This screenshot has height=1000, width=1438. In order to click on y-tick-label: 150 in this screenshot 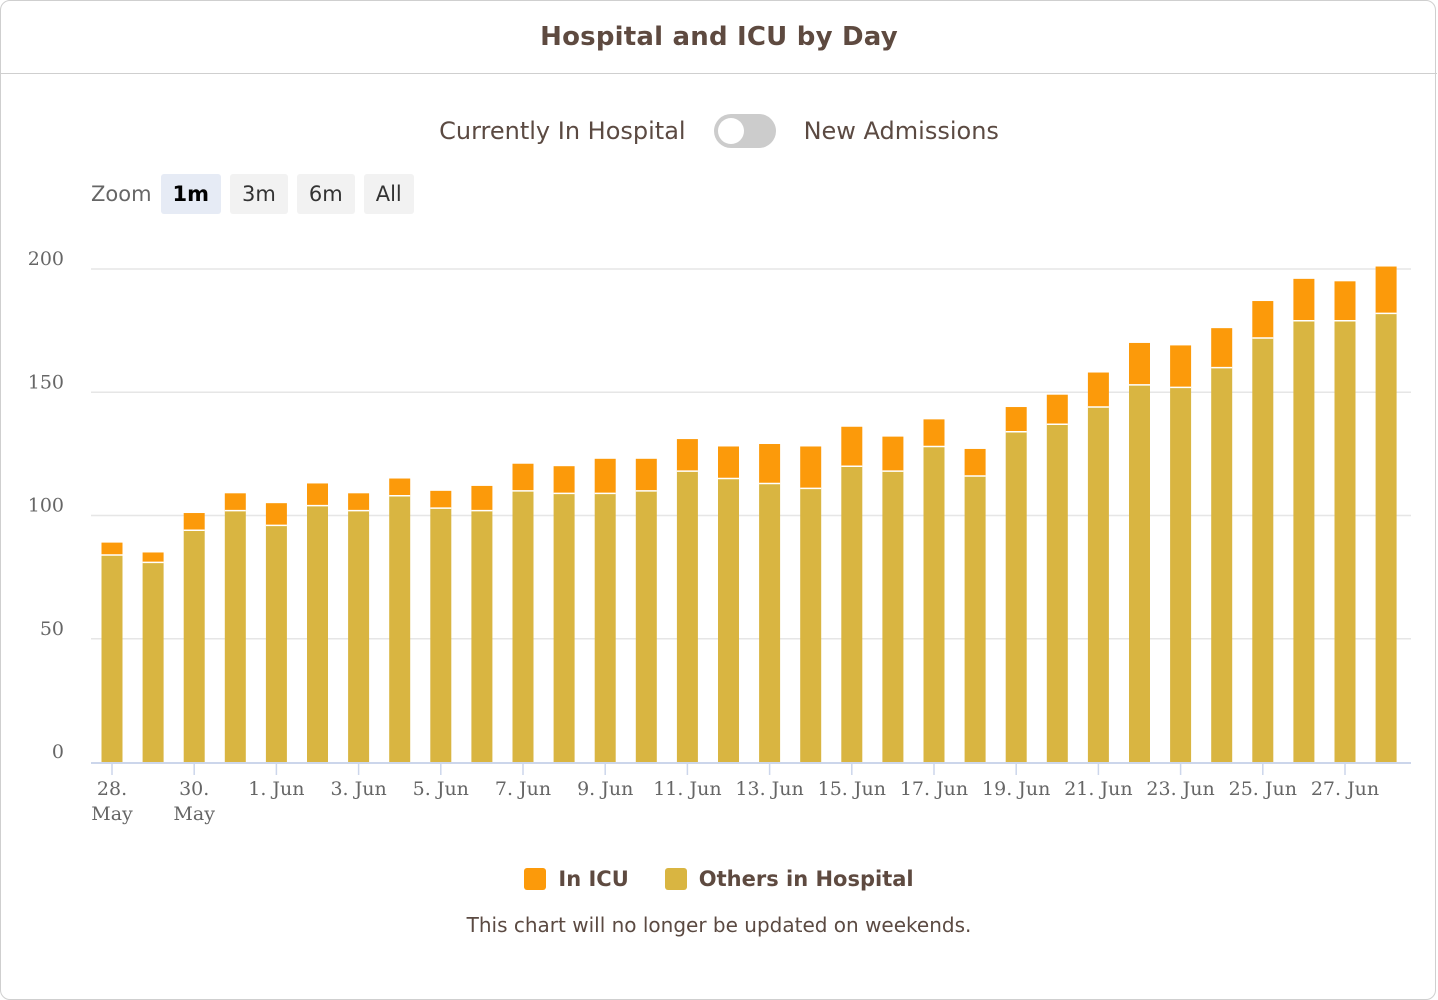, I will do `click(46, 382)`.